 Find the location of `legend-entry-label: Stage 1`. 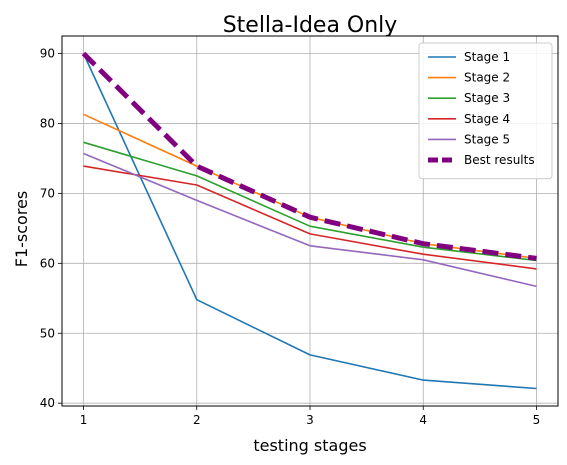

legend-entry-label: Stage 1 is located at coordinates (487, 57).